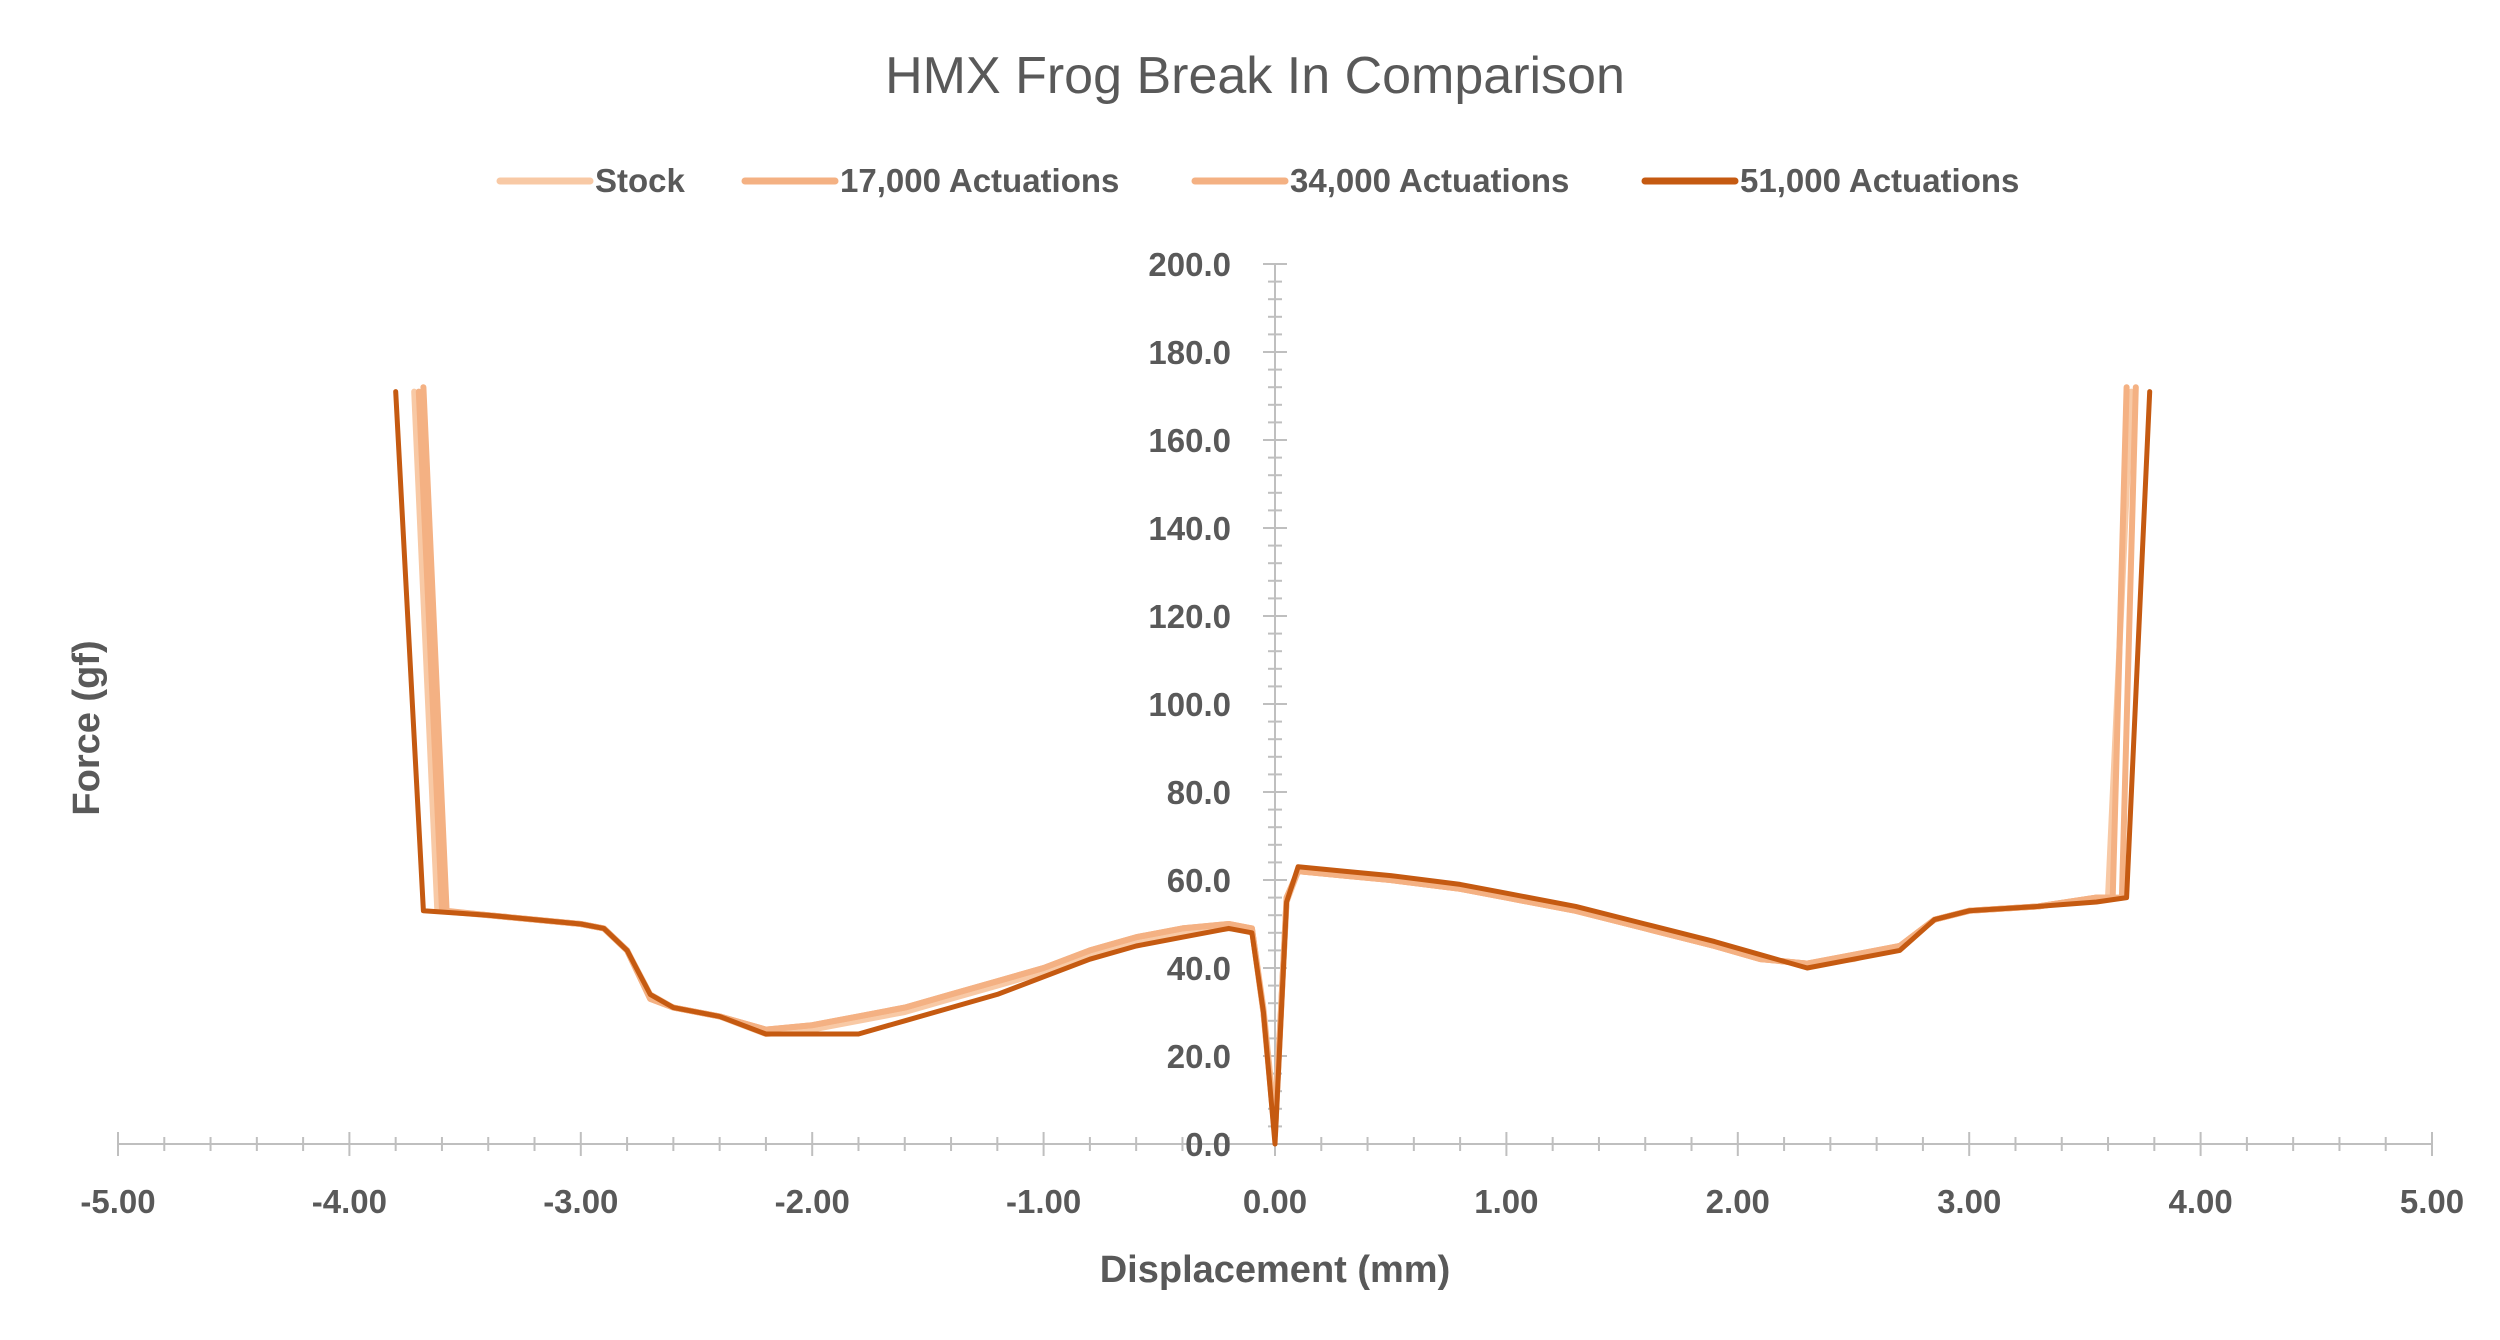 The image size is (2500, 1340). Describe the element at coordinates (1199, 880) in the screenshot. I see `y-tick-label: 60.0` at that location.